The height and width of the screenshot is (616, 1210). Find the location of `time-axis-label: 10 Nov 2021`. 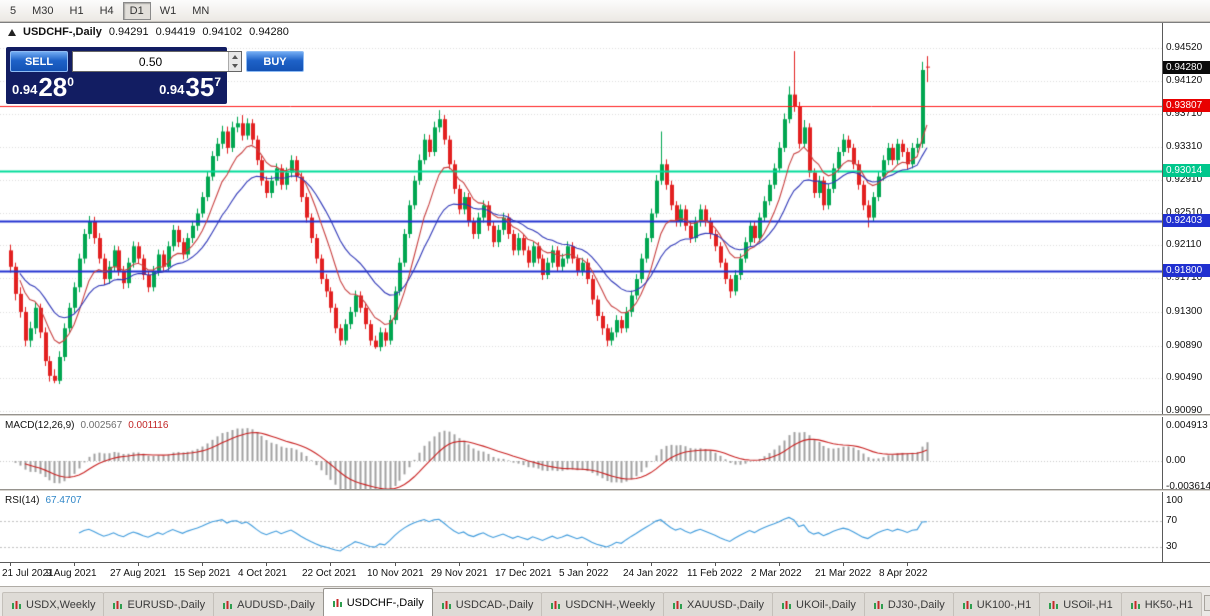

time-axis-label: 10 Nov 2021 is located at coordinates (395, 573).